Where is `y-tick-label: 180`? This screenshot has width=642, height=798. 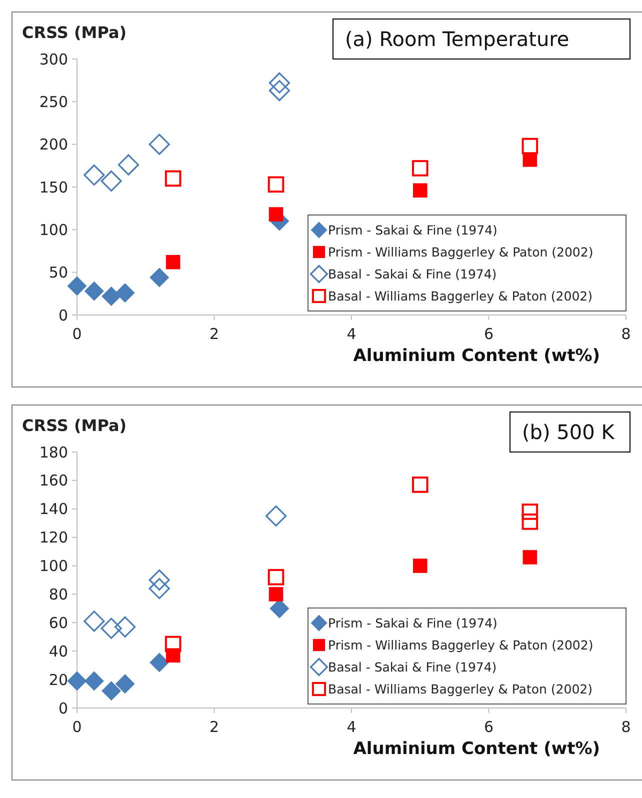 y-tick-label: 180 is located at coordinates (53, 452).